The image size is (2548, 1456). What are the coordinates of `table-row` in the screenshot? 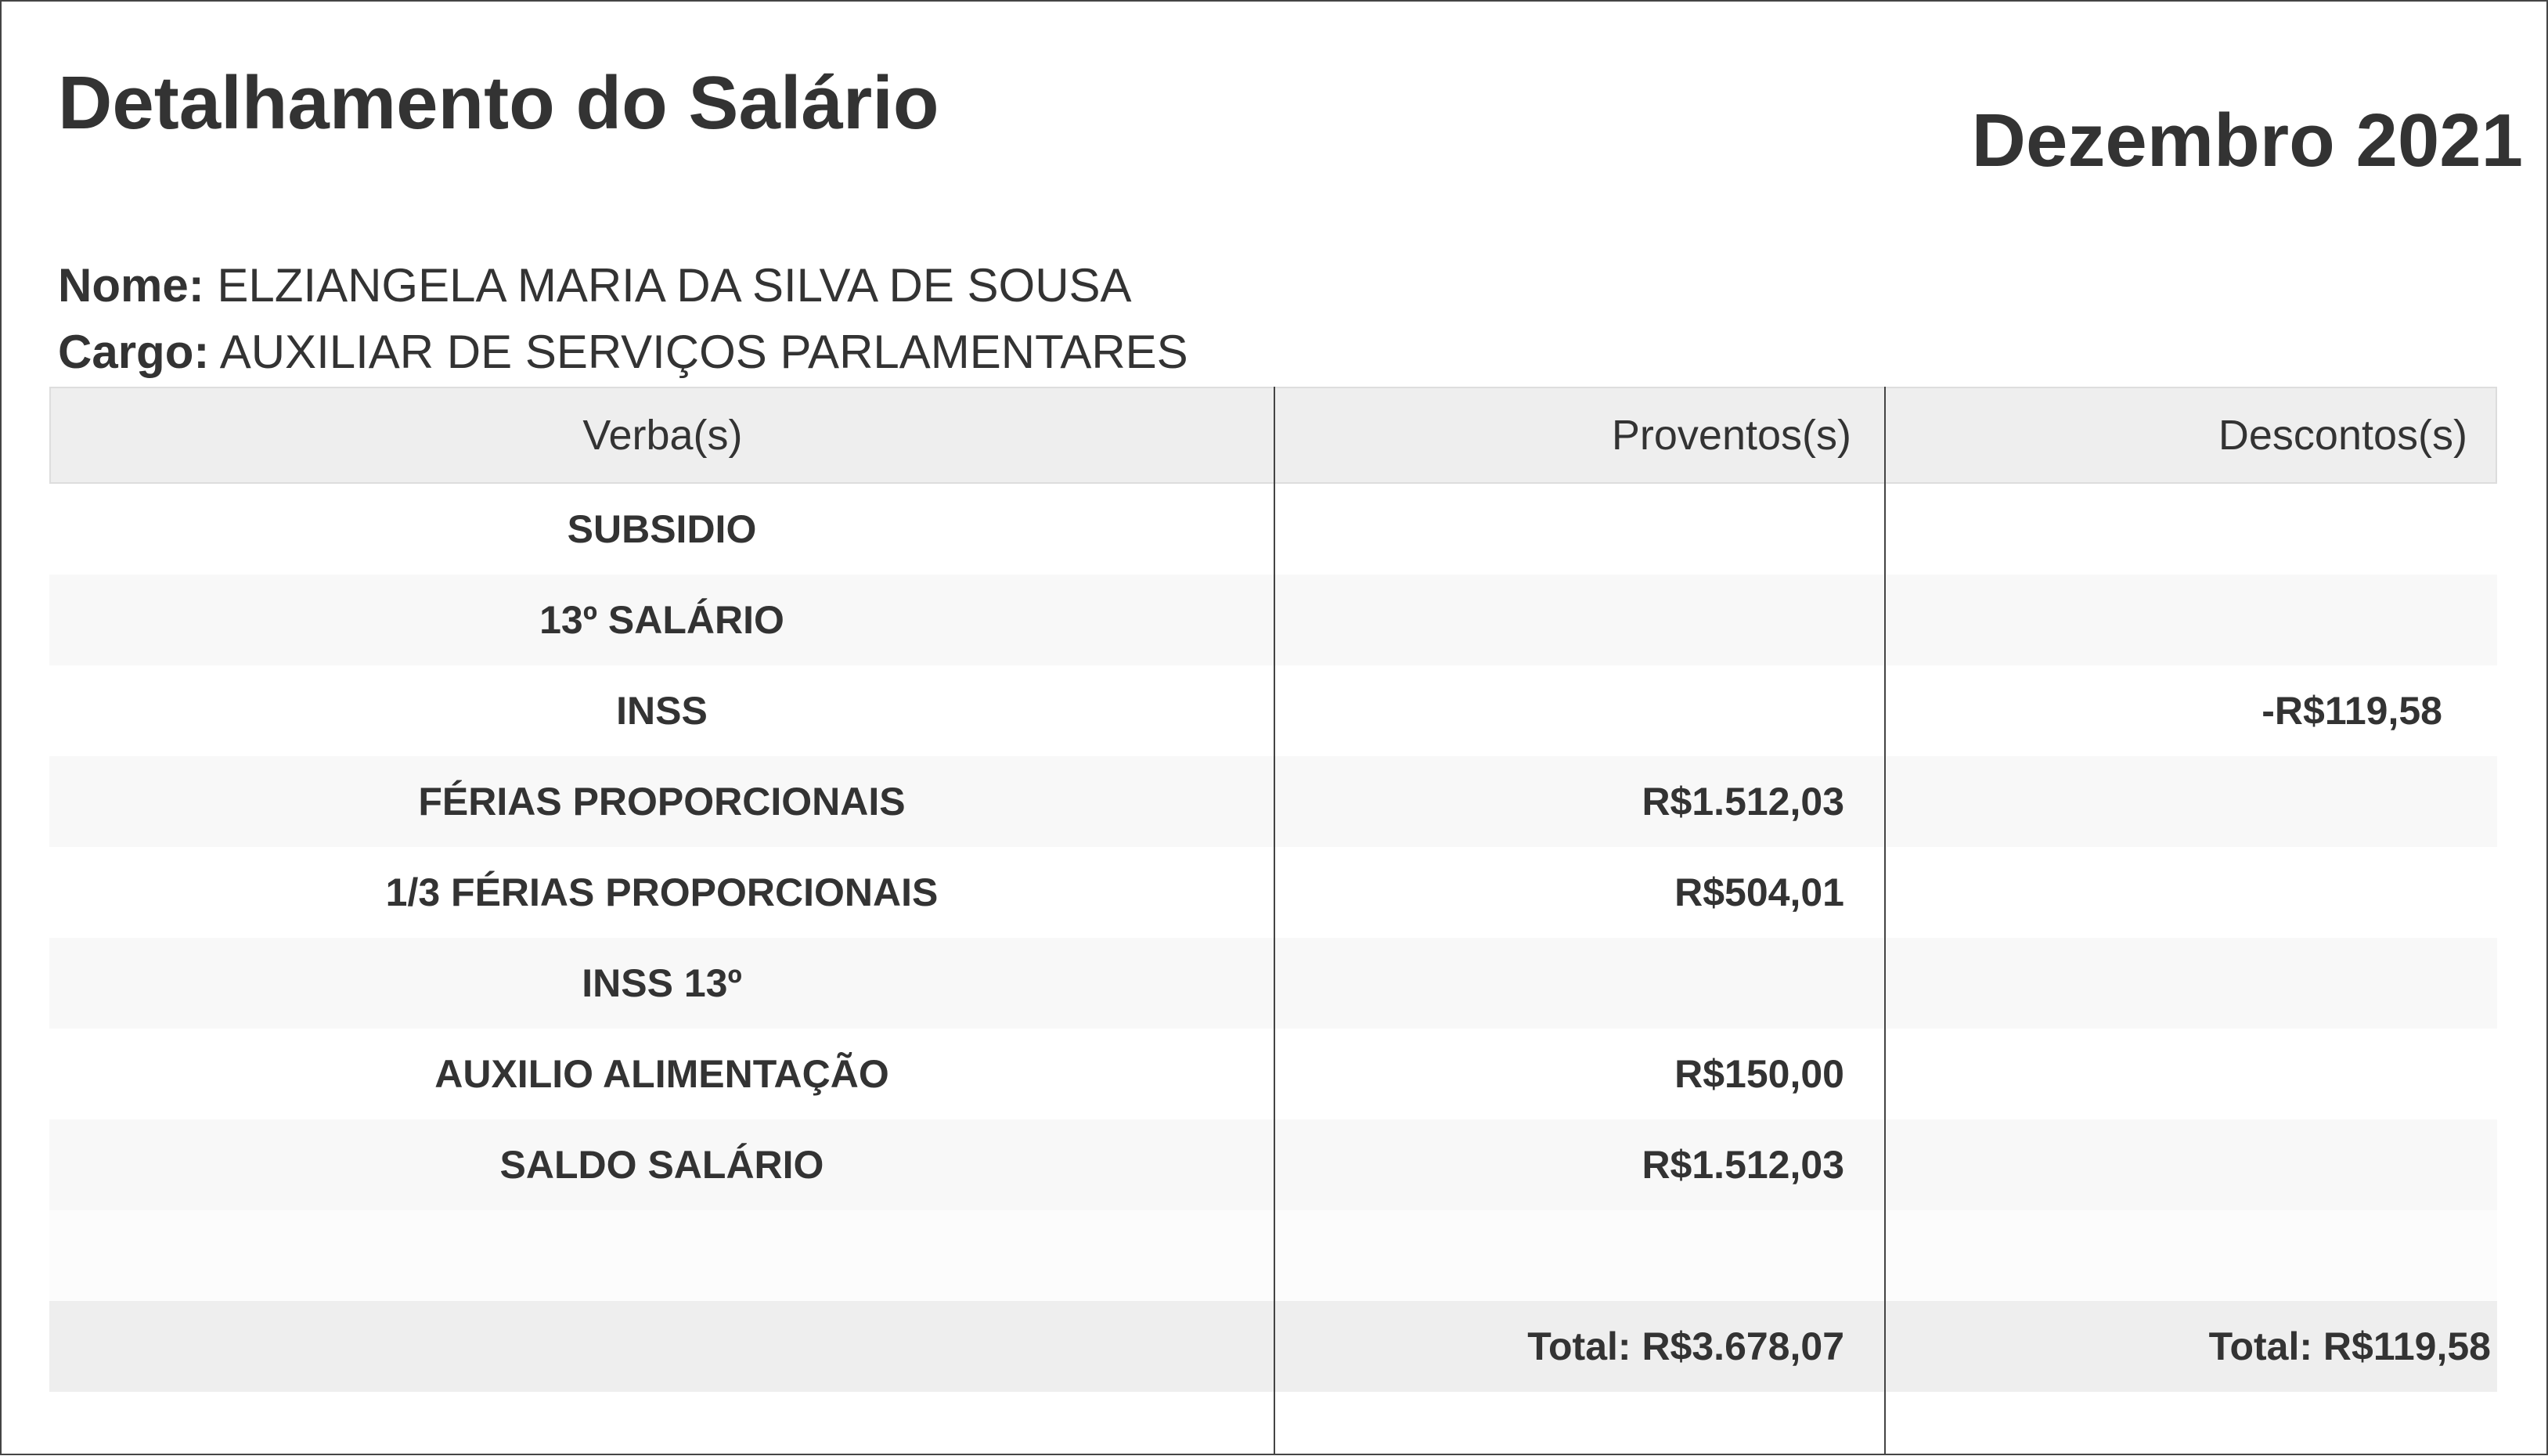 It's located at (1273, 1255).